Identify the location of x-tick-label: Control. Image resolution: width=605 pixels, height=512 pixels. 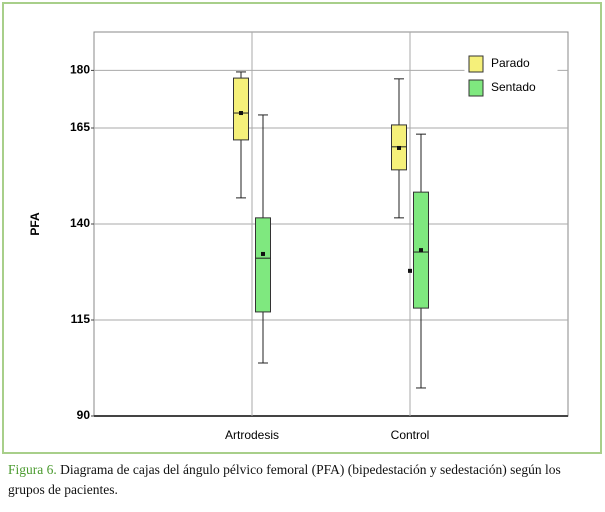
(410, 435).